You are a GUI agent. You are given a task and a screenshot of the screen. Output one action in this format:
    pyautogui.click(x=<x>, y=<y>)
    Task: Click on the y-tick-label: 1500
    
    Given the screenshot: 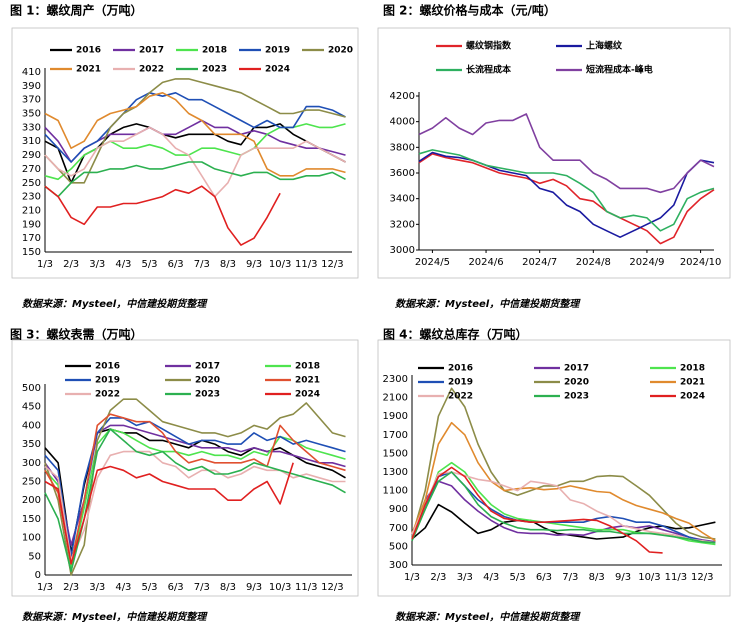 What is the action you would take?
    pyautogui.click(x=395, y=453)
    